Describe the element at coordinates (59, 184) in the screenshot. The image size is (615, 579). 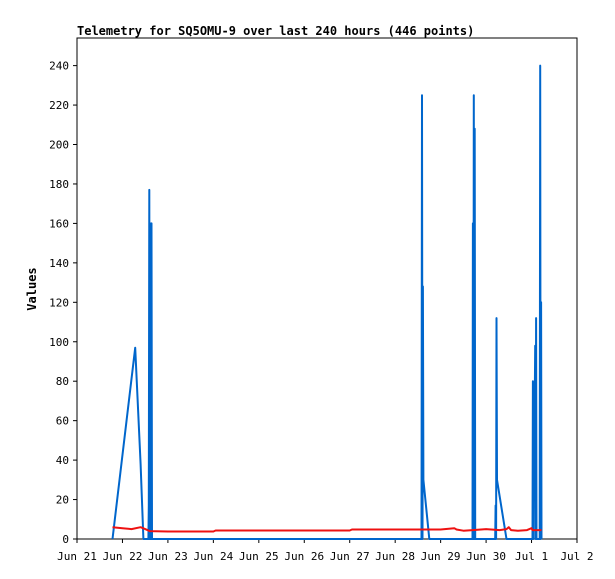
I see `y-tick-label: 180` at that location.